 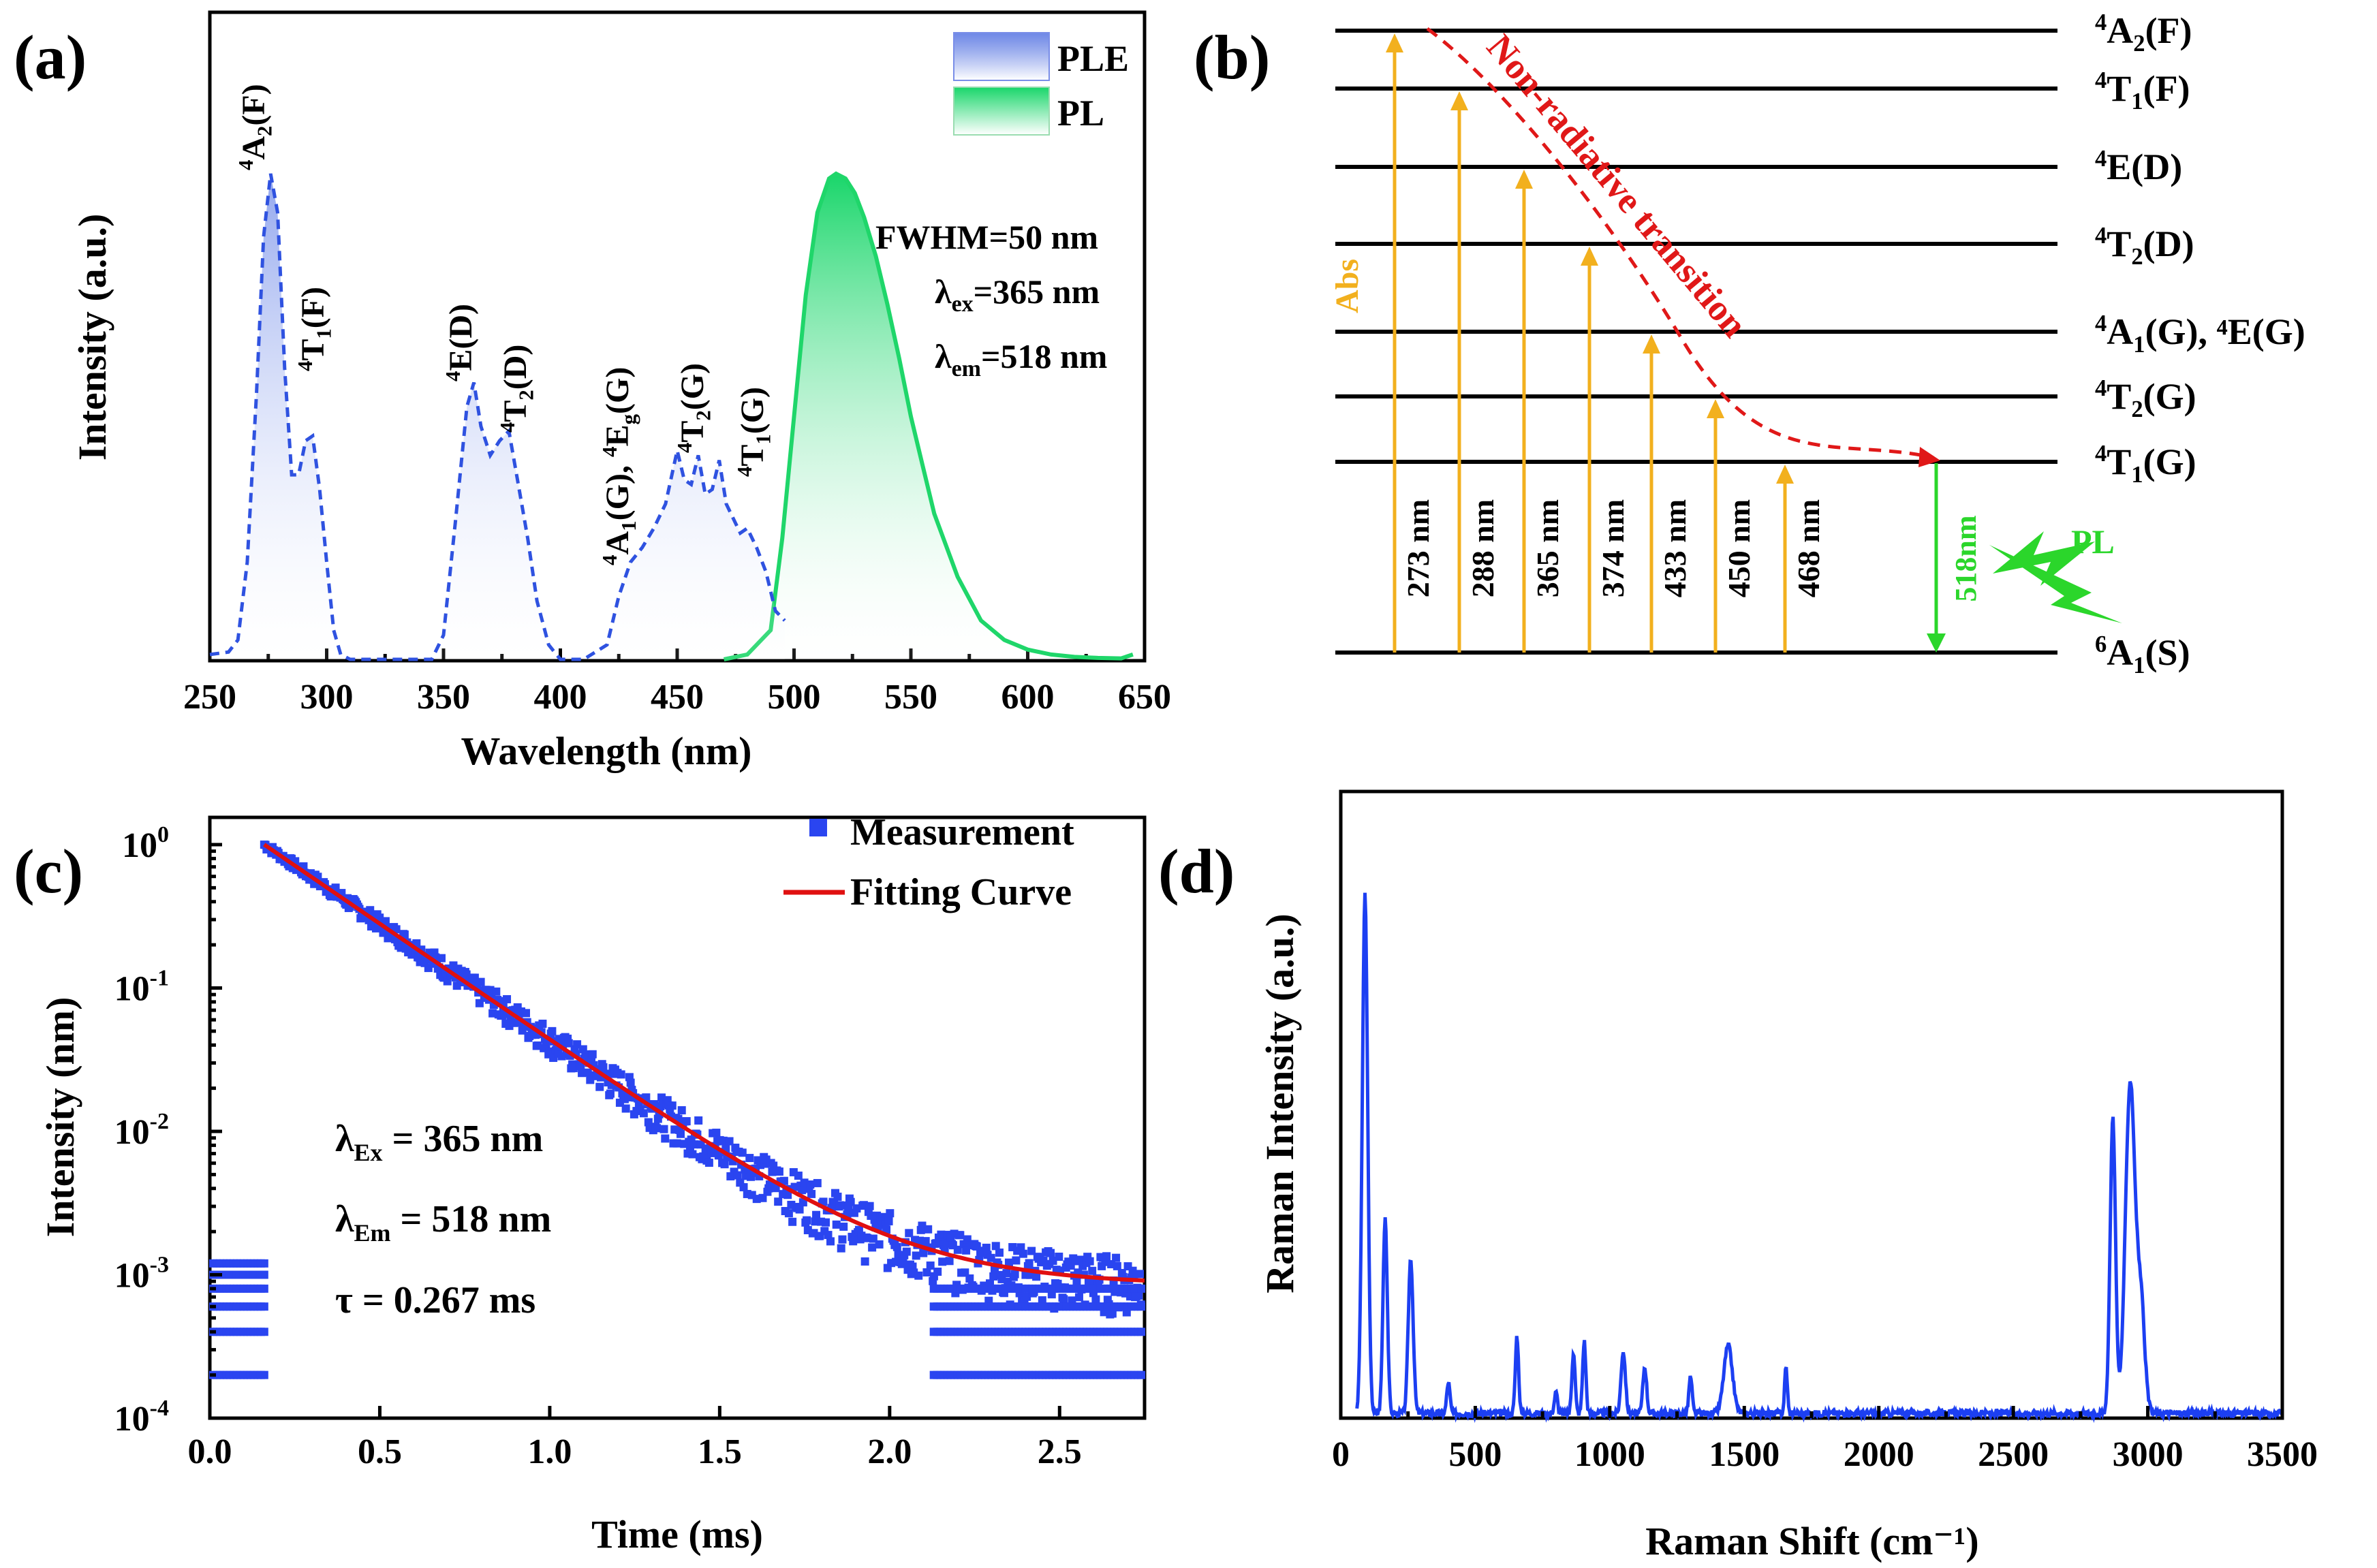 What do you see at coordinates (2143, 33) in the screenshot?
I see `energy-level-label: 4A2(F)` at bounding box center [2143, 33].